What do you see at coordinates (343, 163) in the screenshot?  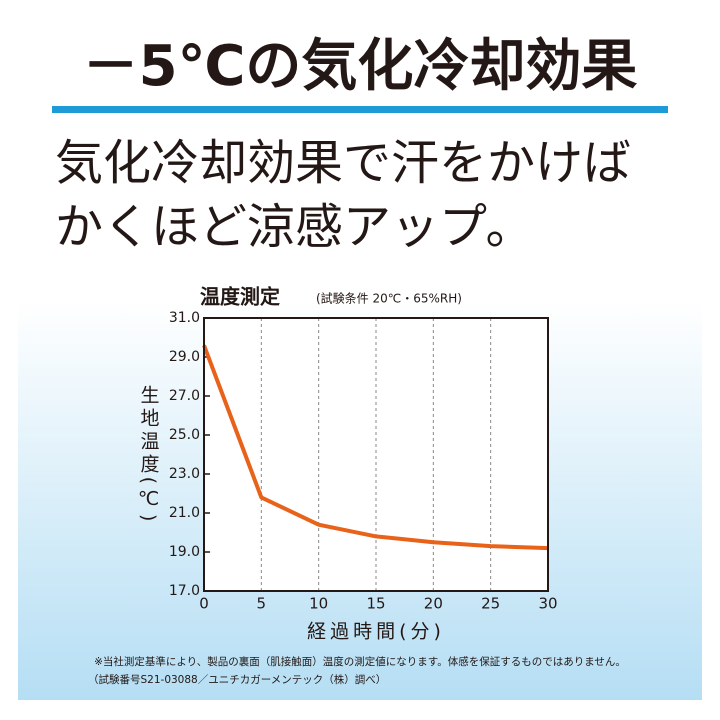 I see `subtitle: 気化冷却効果で汗をかけば` at bounding box center [343, 163].